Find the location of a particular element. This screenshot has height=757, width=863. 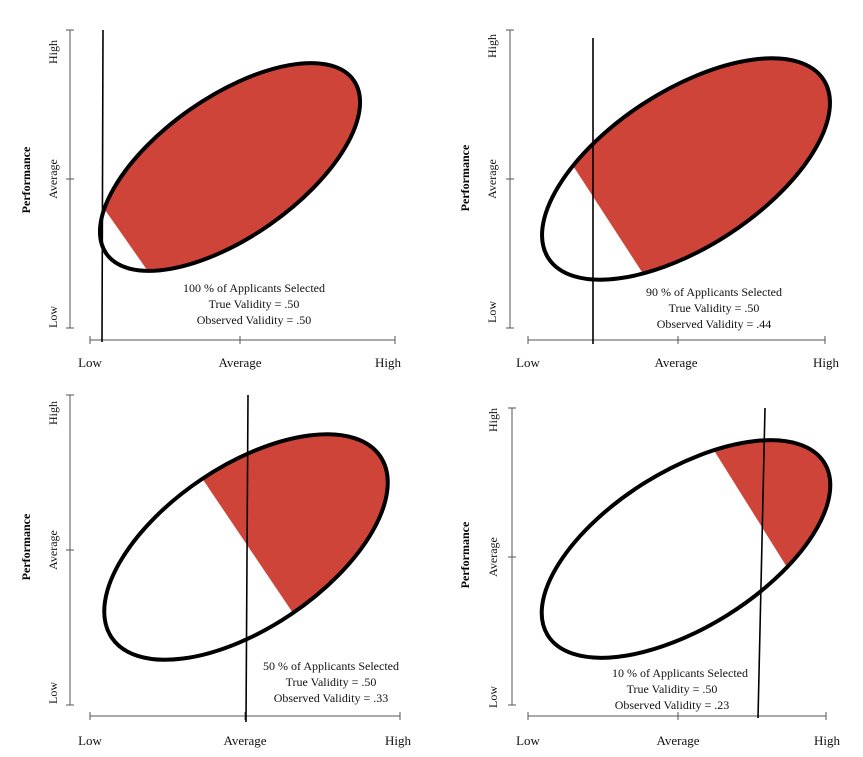

observed-validity-label: Observed Validity = .50 is located at coordinates (254, 320).